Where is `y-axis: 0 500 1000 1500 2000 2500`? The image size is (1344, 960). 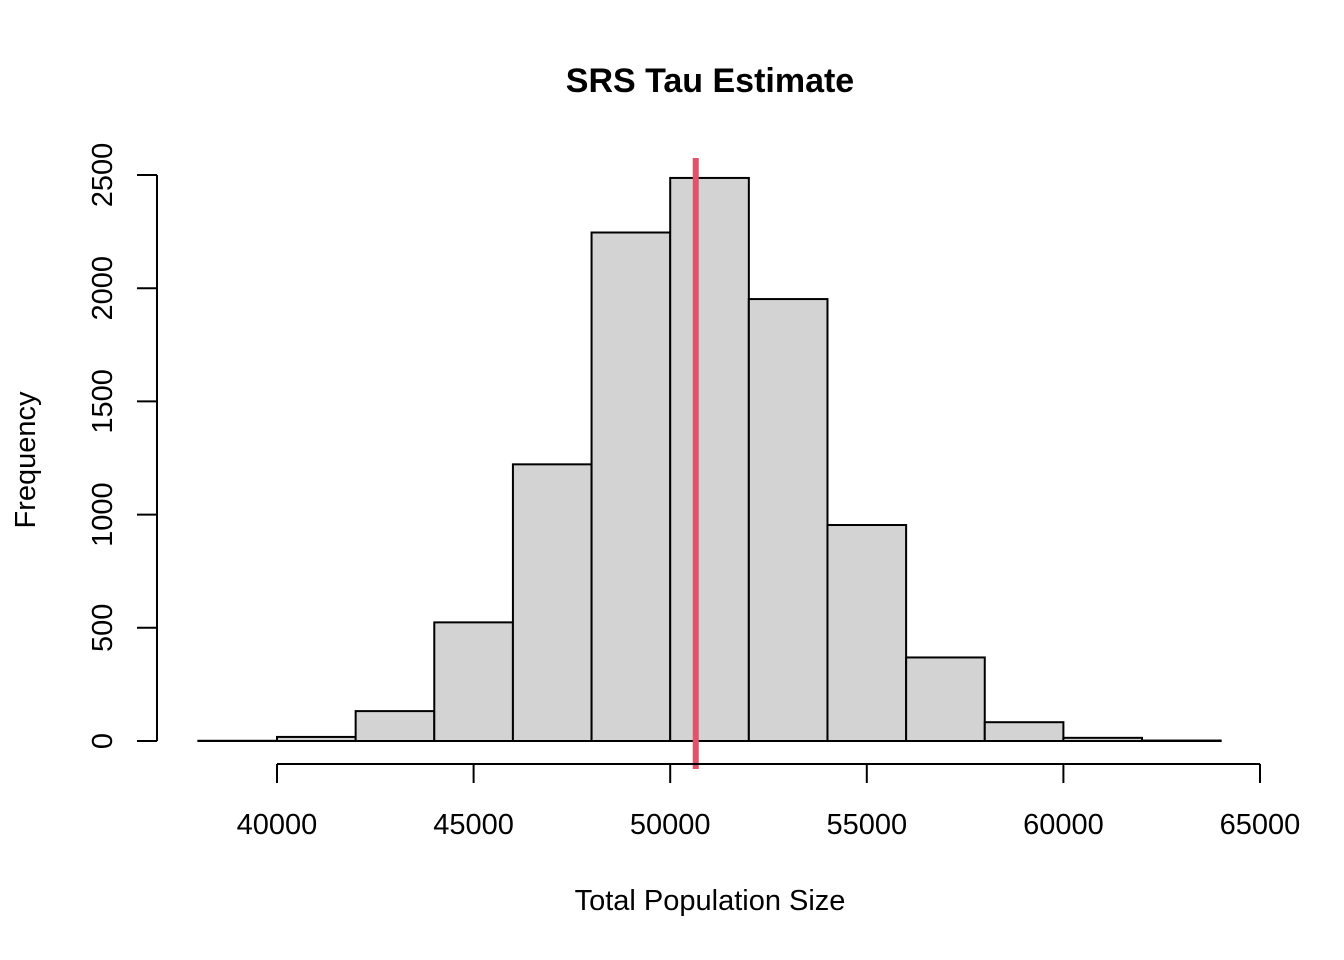
y-axis: 0 500 1000 1500 2000 2500 is located at coordinates (122, 446).